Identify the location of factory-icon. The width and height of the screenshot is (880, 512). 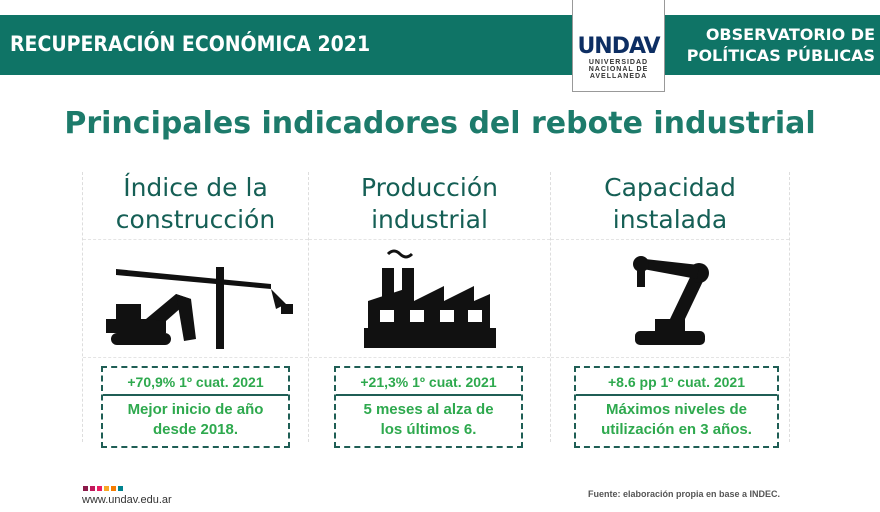
(429, 299).